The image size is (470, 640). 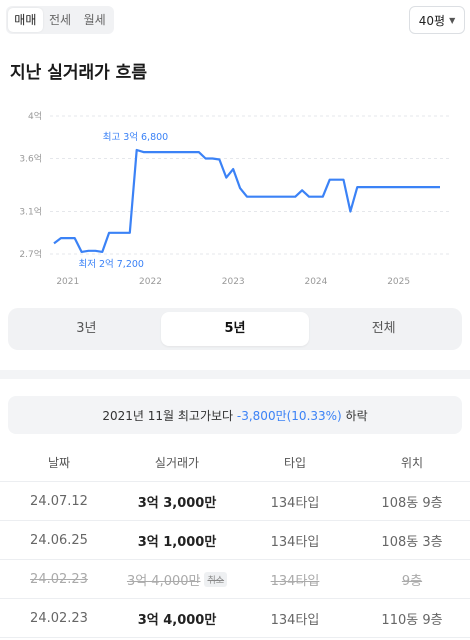 I want to click on row-price-value: 3억 1,000만, so click(x=177, y=542).